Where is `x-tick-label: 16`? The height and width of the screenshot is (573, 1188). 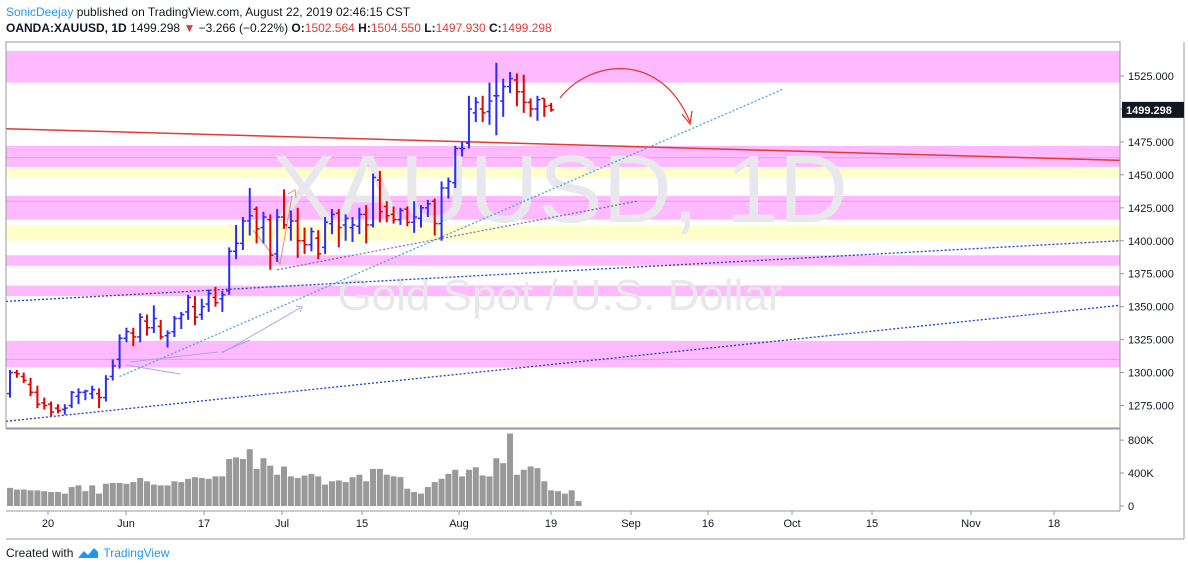 x-tick-label: 16 is located at coordinates (708, 524).